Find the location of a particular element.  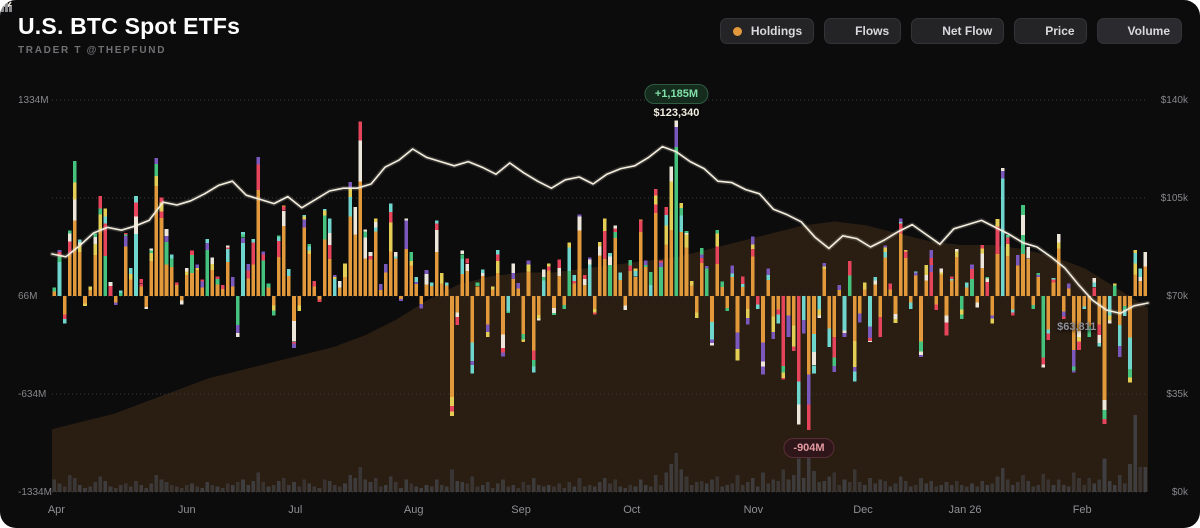

volume-bars is located at coordinates (600, 453).